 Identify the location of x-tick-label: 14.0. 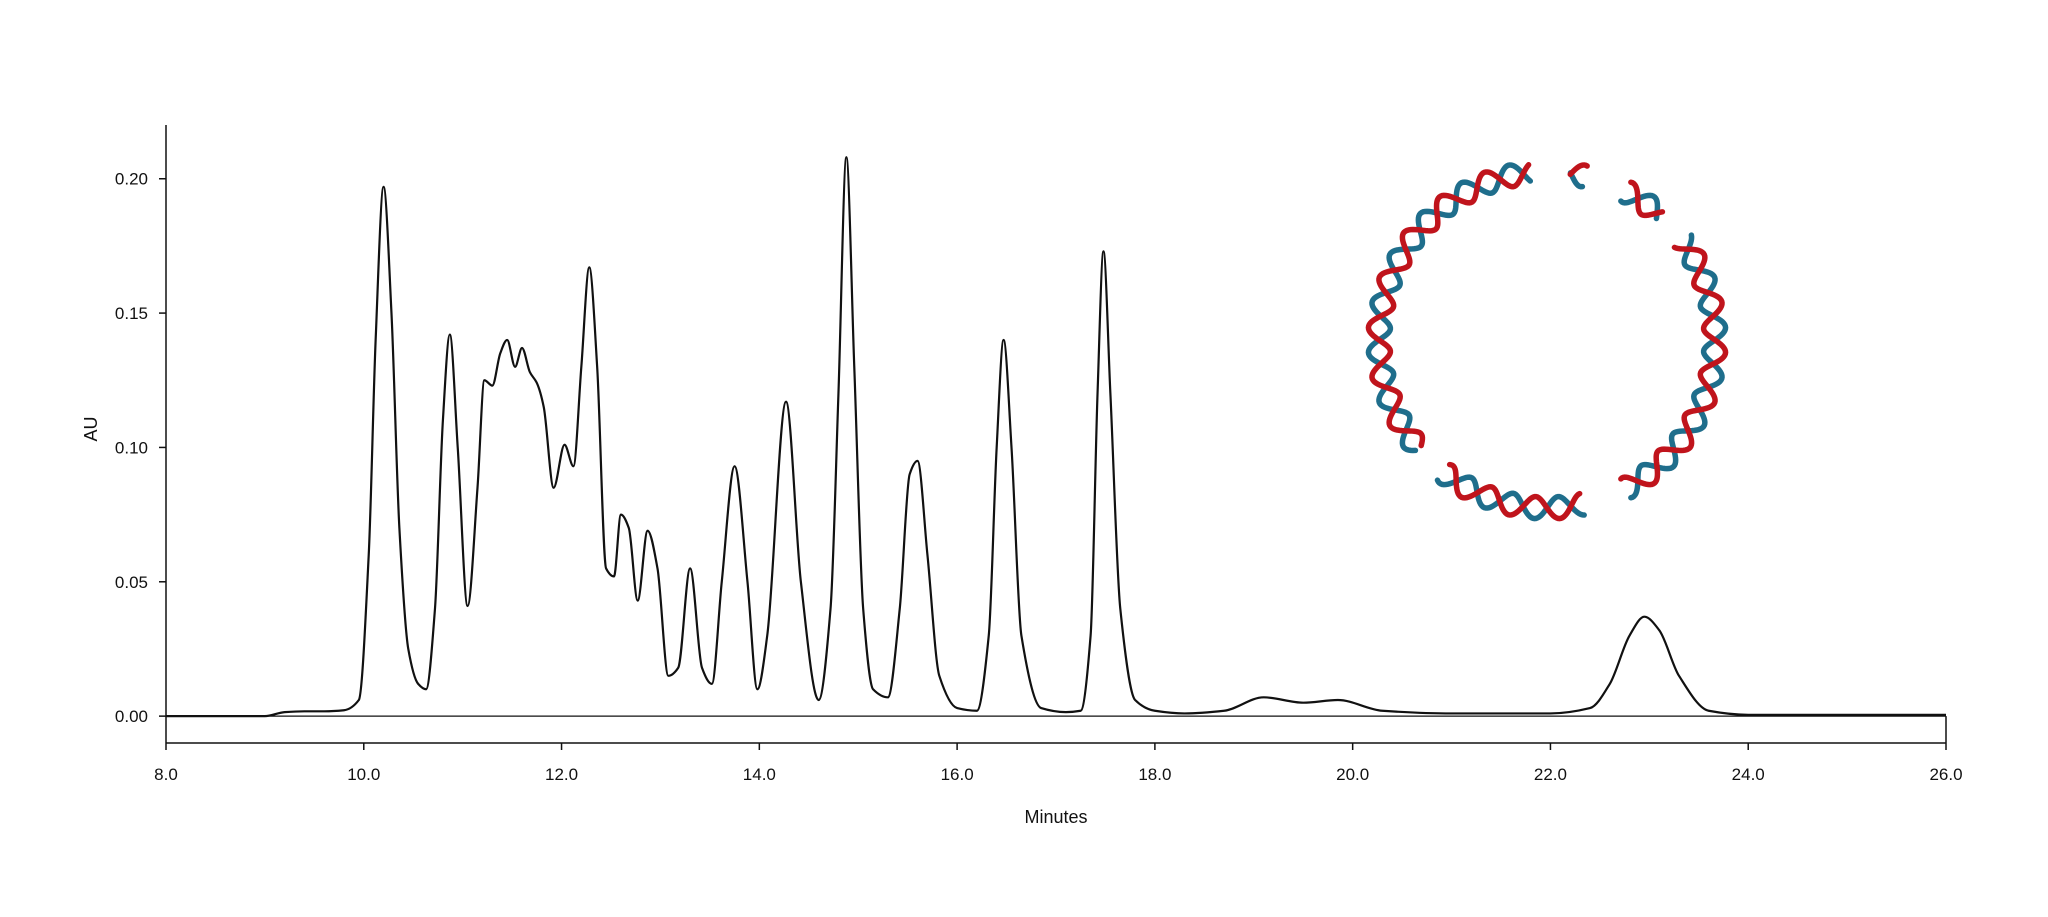
(759, 774).